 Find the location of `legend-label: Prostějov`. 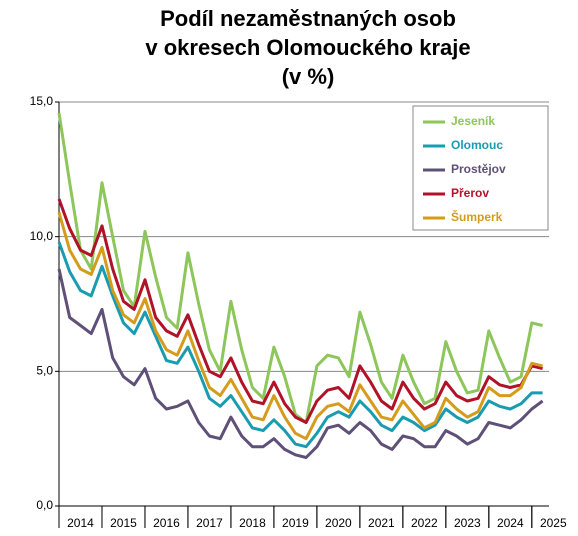

legend-label: Prostějov is located at coordinates (478, 169).